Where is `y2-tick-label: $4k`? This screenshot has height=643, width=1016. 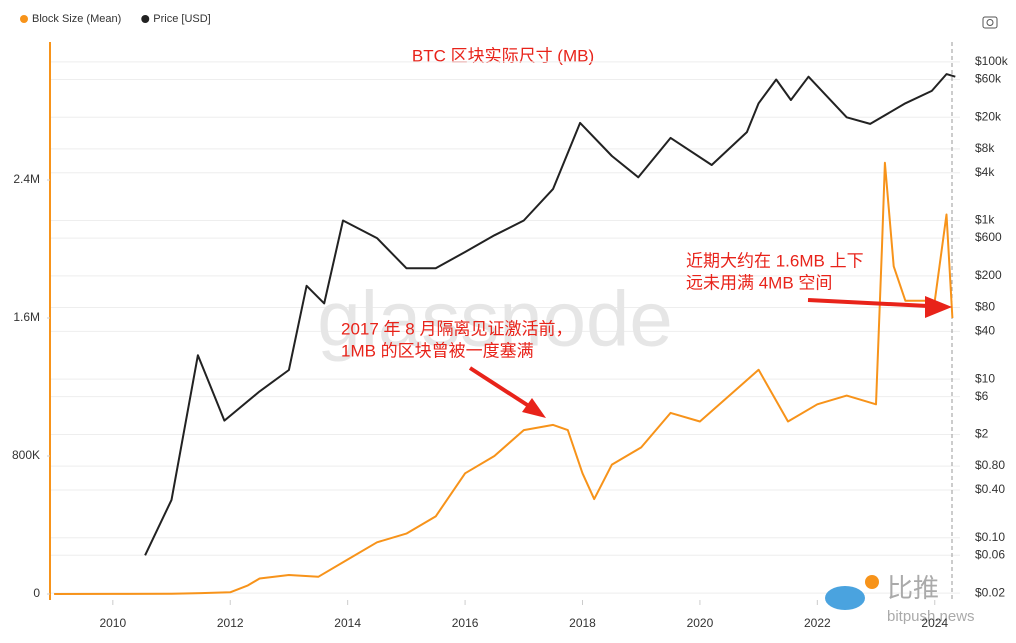
y2-tick-label: $4k is located at coordinates (985, 172).